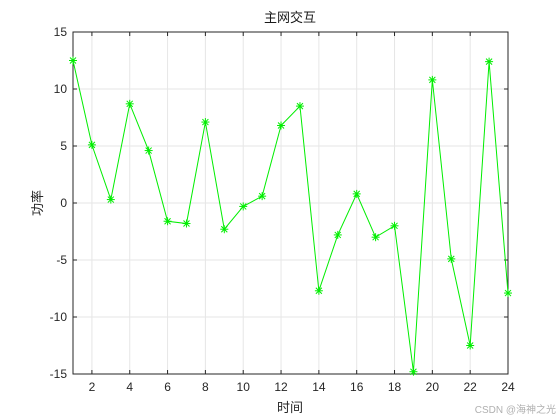  I want to click on y-tick-label: 10, so click(61, 89).